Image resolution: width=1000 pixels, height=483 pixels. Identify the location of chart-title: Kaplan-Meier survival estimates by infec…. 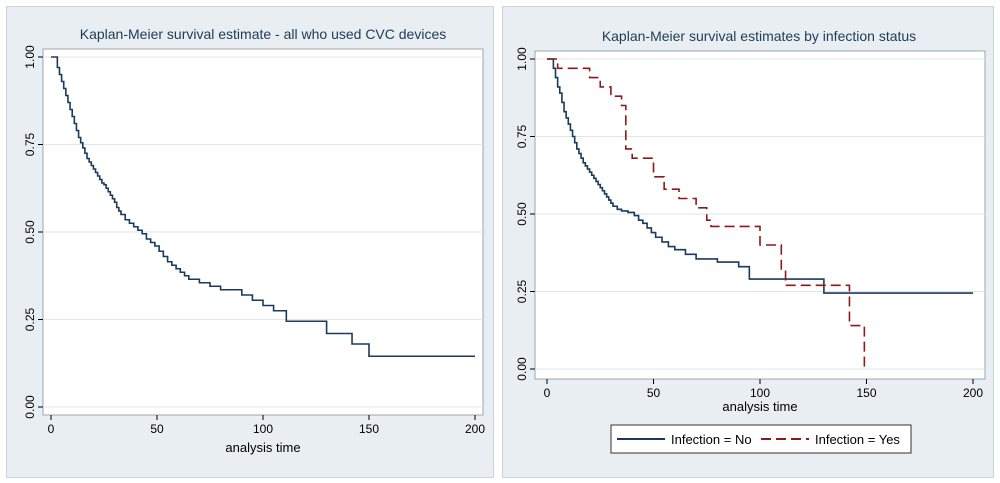
(759, 36).